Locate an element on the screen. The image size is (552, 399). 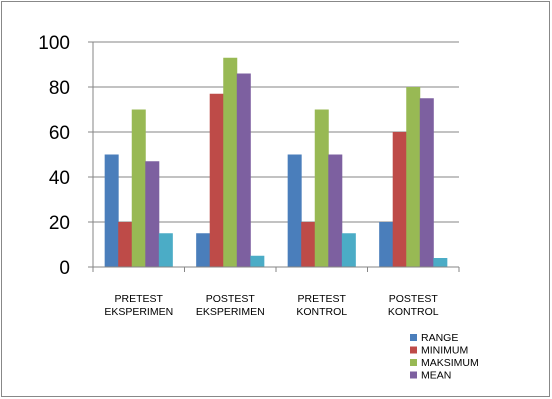
x-tick-label: POSTEST KONTROL is located at coordinates (413, 305).